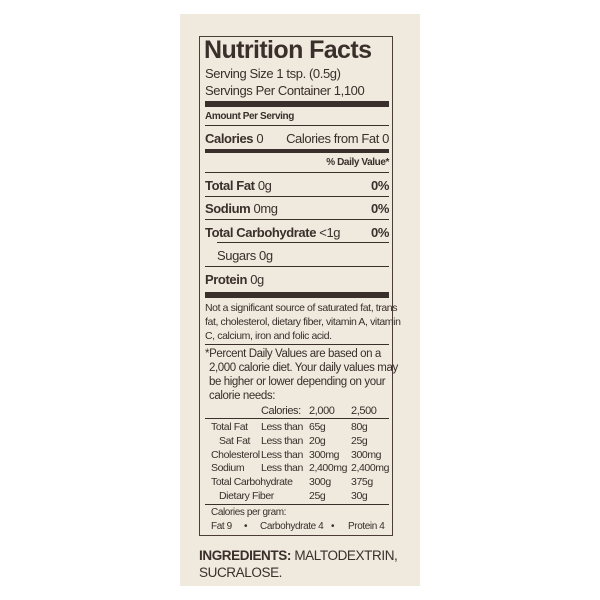 Image resolution: width=600 pixels, height=600 pixels. Describe the element at coordinates (364, 411) in the screenshot. I see `dv-table-header: 2,500` at that location.